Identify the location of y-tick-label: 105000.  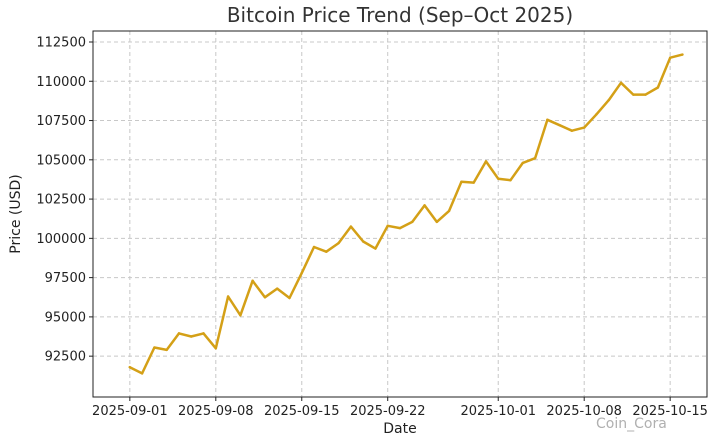
(61, 160).